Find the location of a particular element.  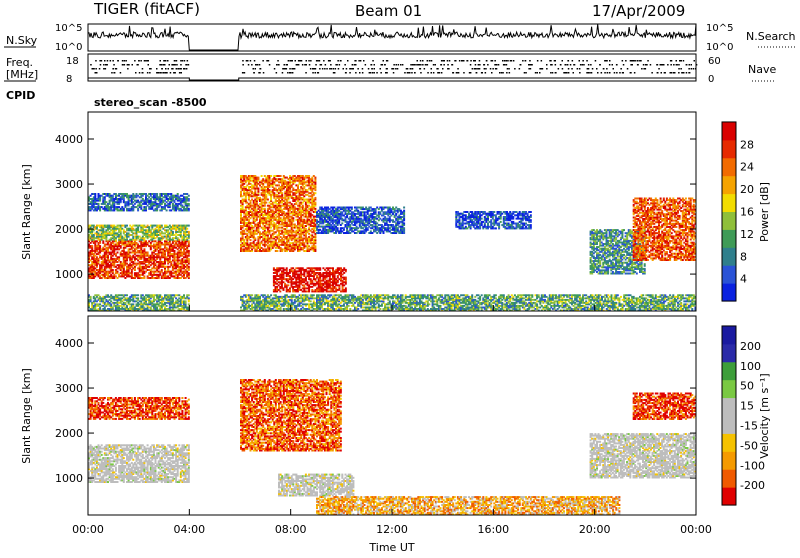

nsky-line is located at coordinates (392, 37).